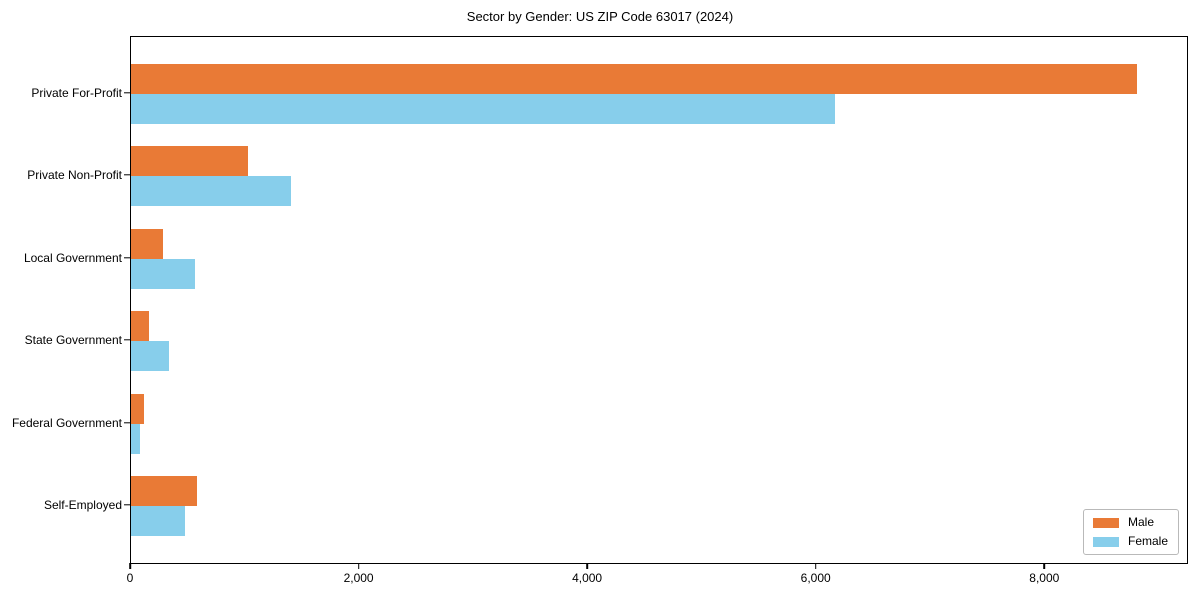 The height and width of the screenshot is (600, 1200). I want to click on bar-female-local-government, so click(163, 274).